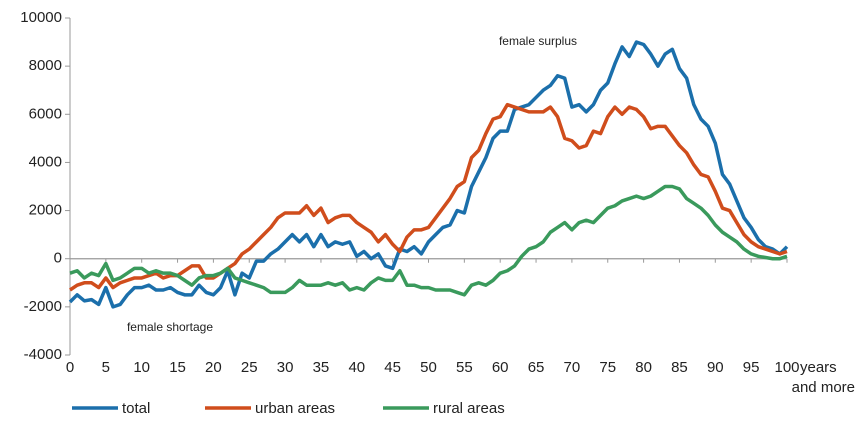 Image resolution: width=858 pixels, height=426 pixels. What do you see at coordinates (679, 367) in the screenshot?
I see `x-tick-label: 85` at bounding box center [679, 367].